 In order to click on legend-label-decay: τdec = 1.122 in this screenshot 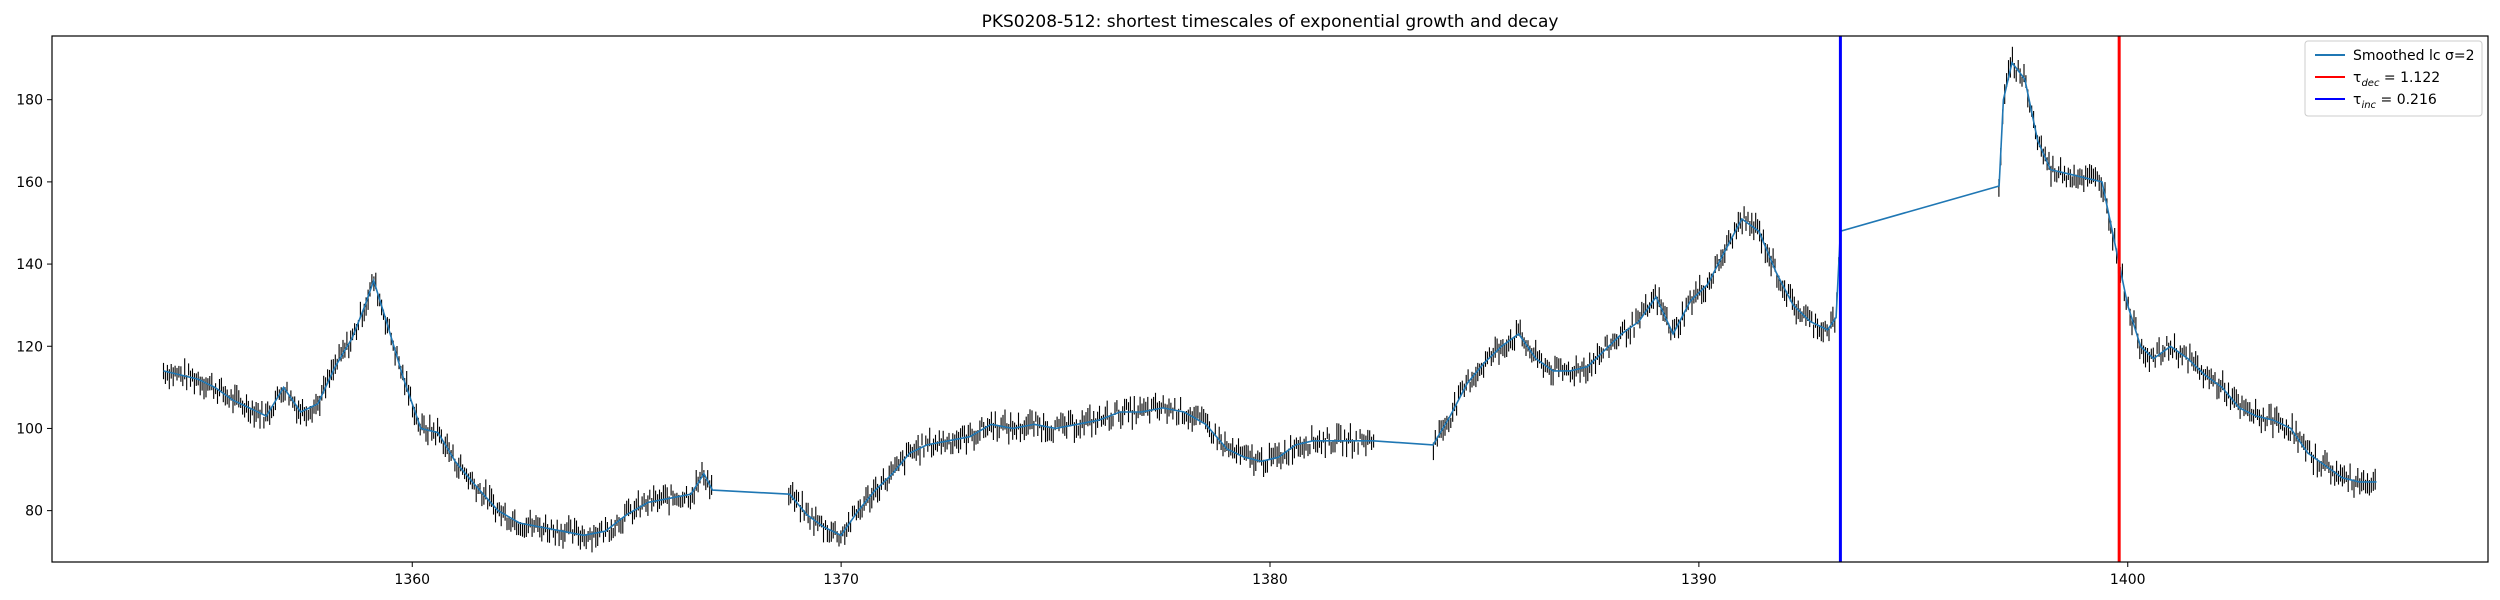, I will do `click(2396, 79)`.